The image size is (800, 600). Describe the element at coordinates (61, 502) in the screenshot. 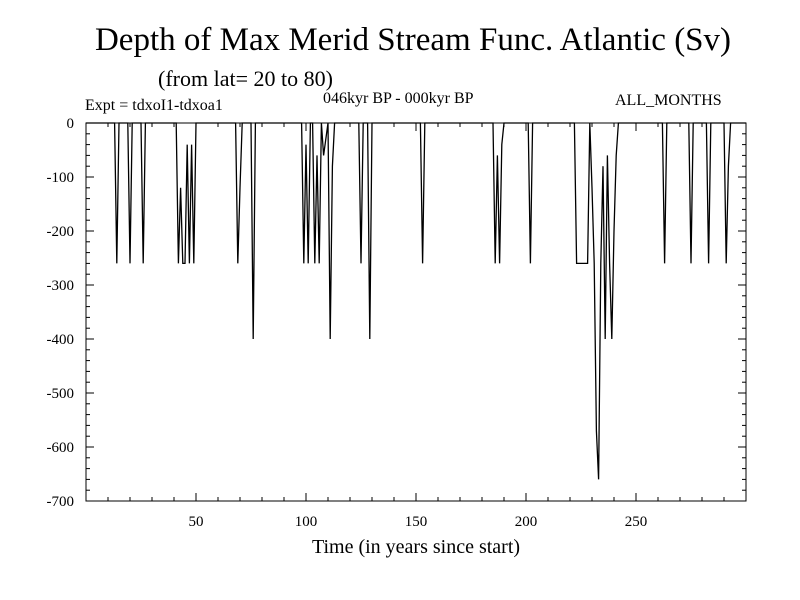

I see `y-tick-label: -700` at that location.